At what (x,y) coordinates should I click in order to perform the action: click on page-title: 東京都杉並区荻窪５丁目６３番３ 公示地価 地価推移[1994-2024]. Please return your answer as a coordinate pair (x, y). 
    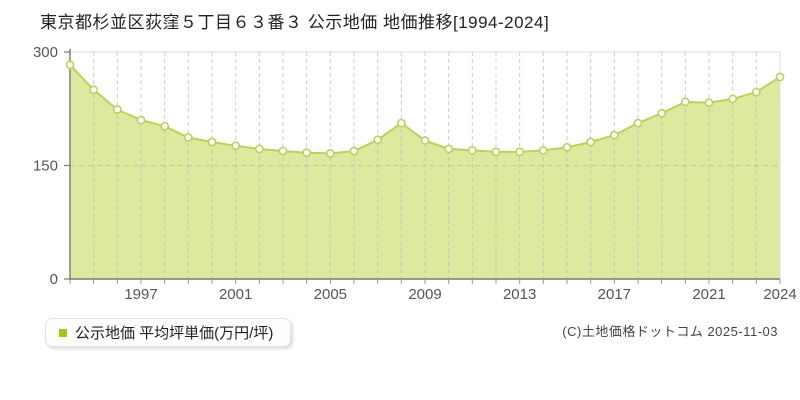
    Looking at the image, I should click on (295, 22).